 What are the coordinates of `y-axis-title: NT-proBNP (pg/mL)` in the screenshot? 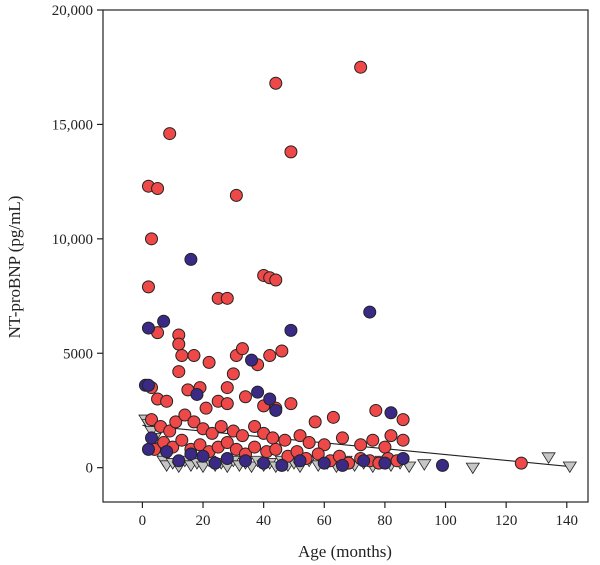 It's located at (14, 267).